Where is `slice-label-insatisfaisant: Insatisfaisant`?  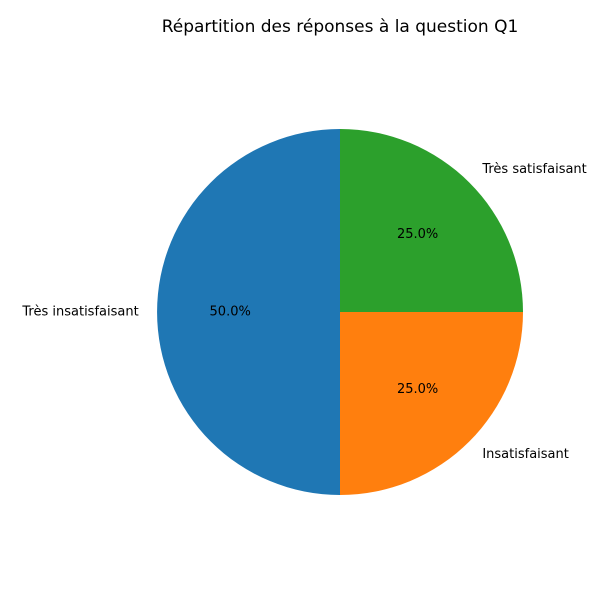 slice-label-insatisfaisant: Insatisfaisant is located at coordinates (525, 454).